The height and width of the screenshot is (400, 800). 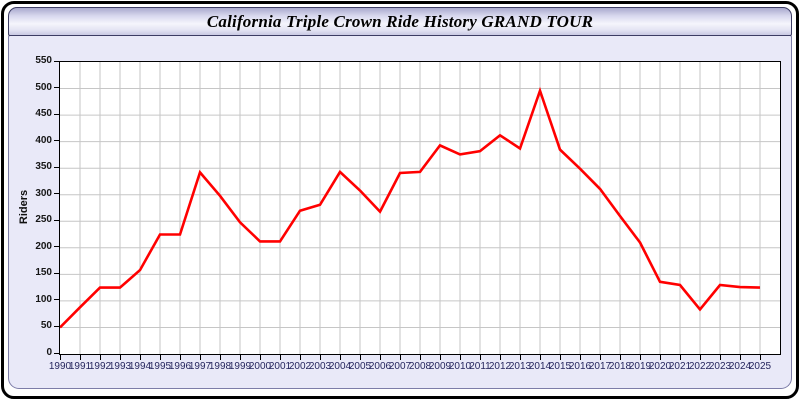 I want to click on x-tick-label: 2004, so click(x=340, y=366).